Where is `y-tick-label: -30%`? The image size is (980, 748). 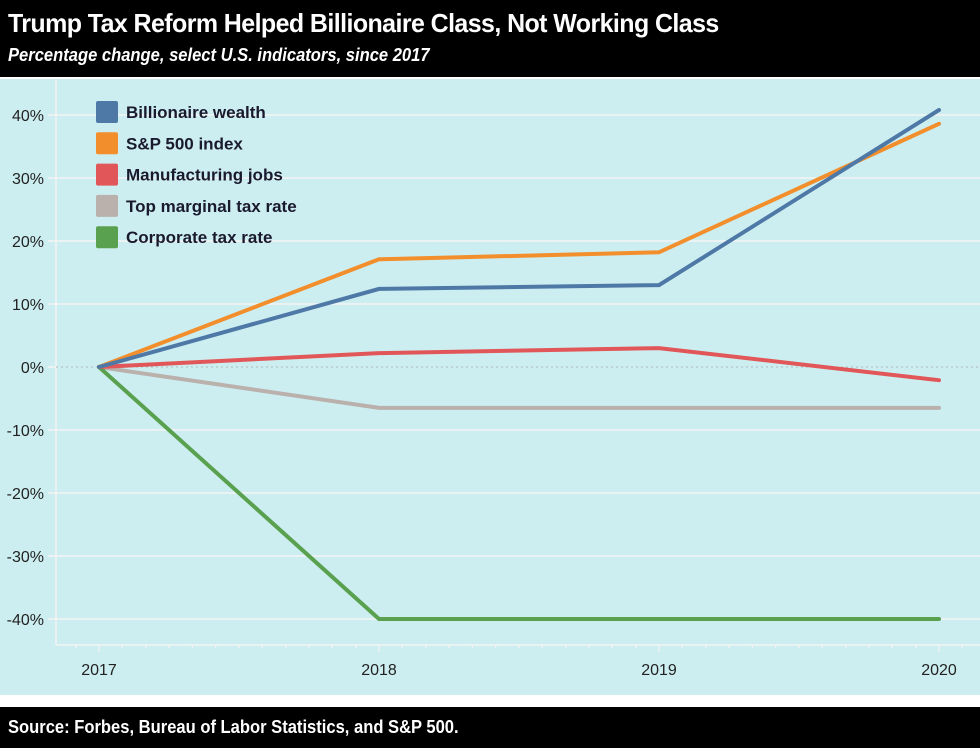
y-tick-label: -30% is located at coordinates (25, 557).